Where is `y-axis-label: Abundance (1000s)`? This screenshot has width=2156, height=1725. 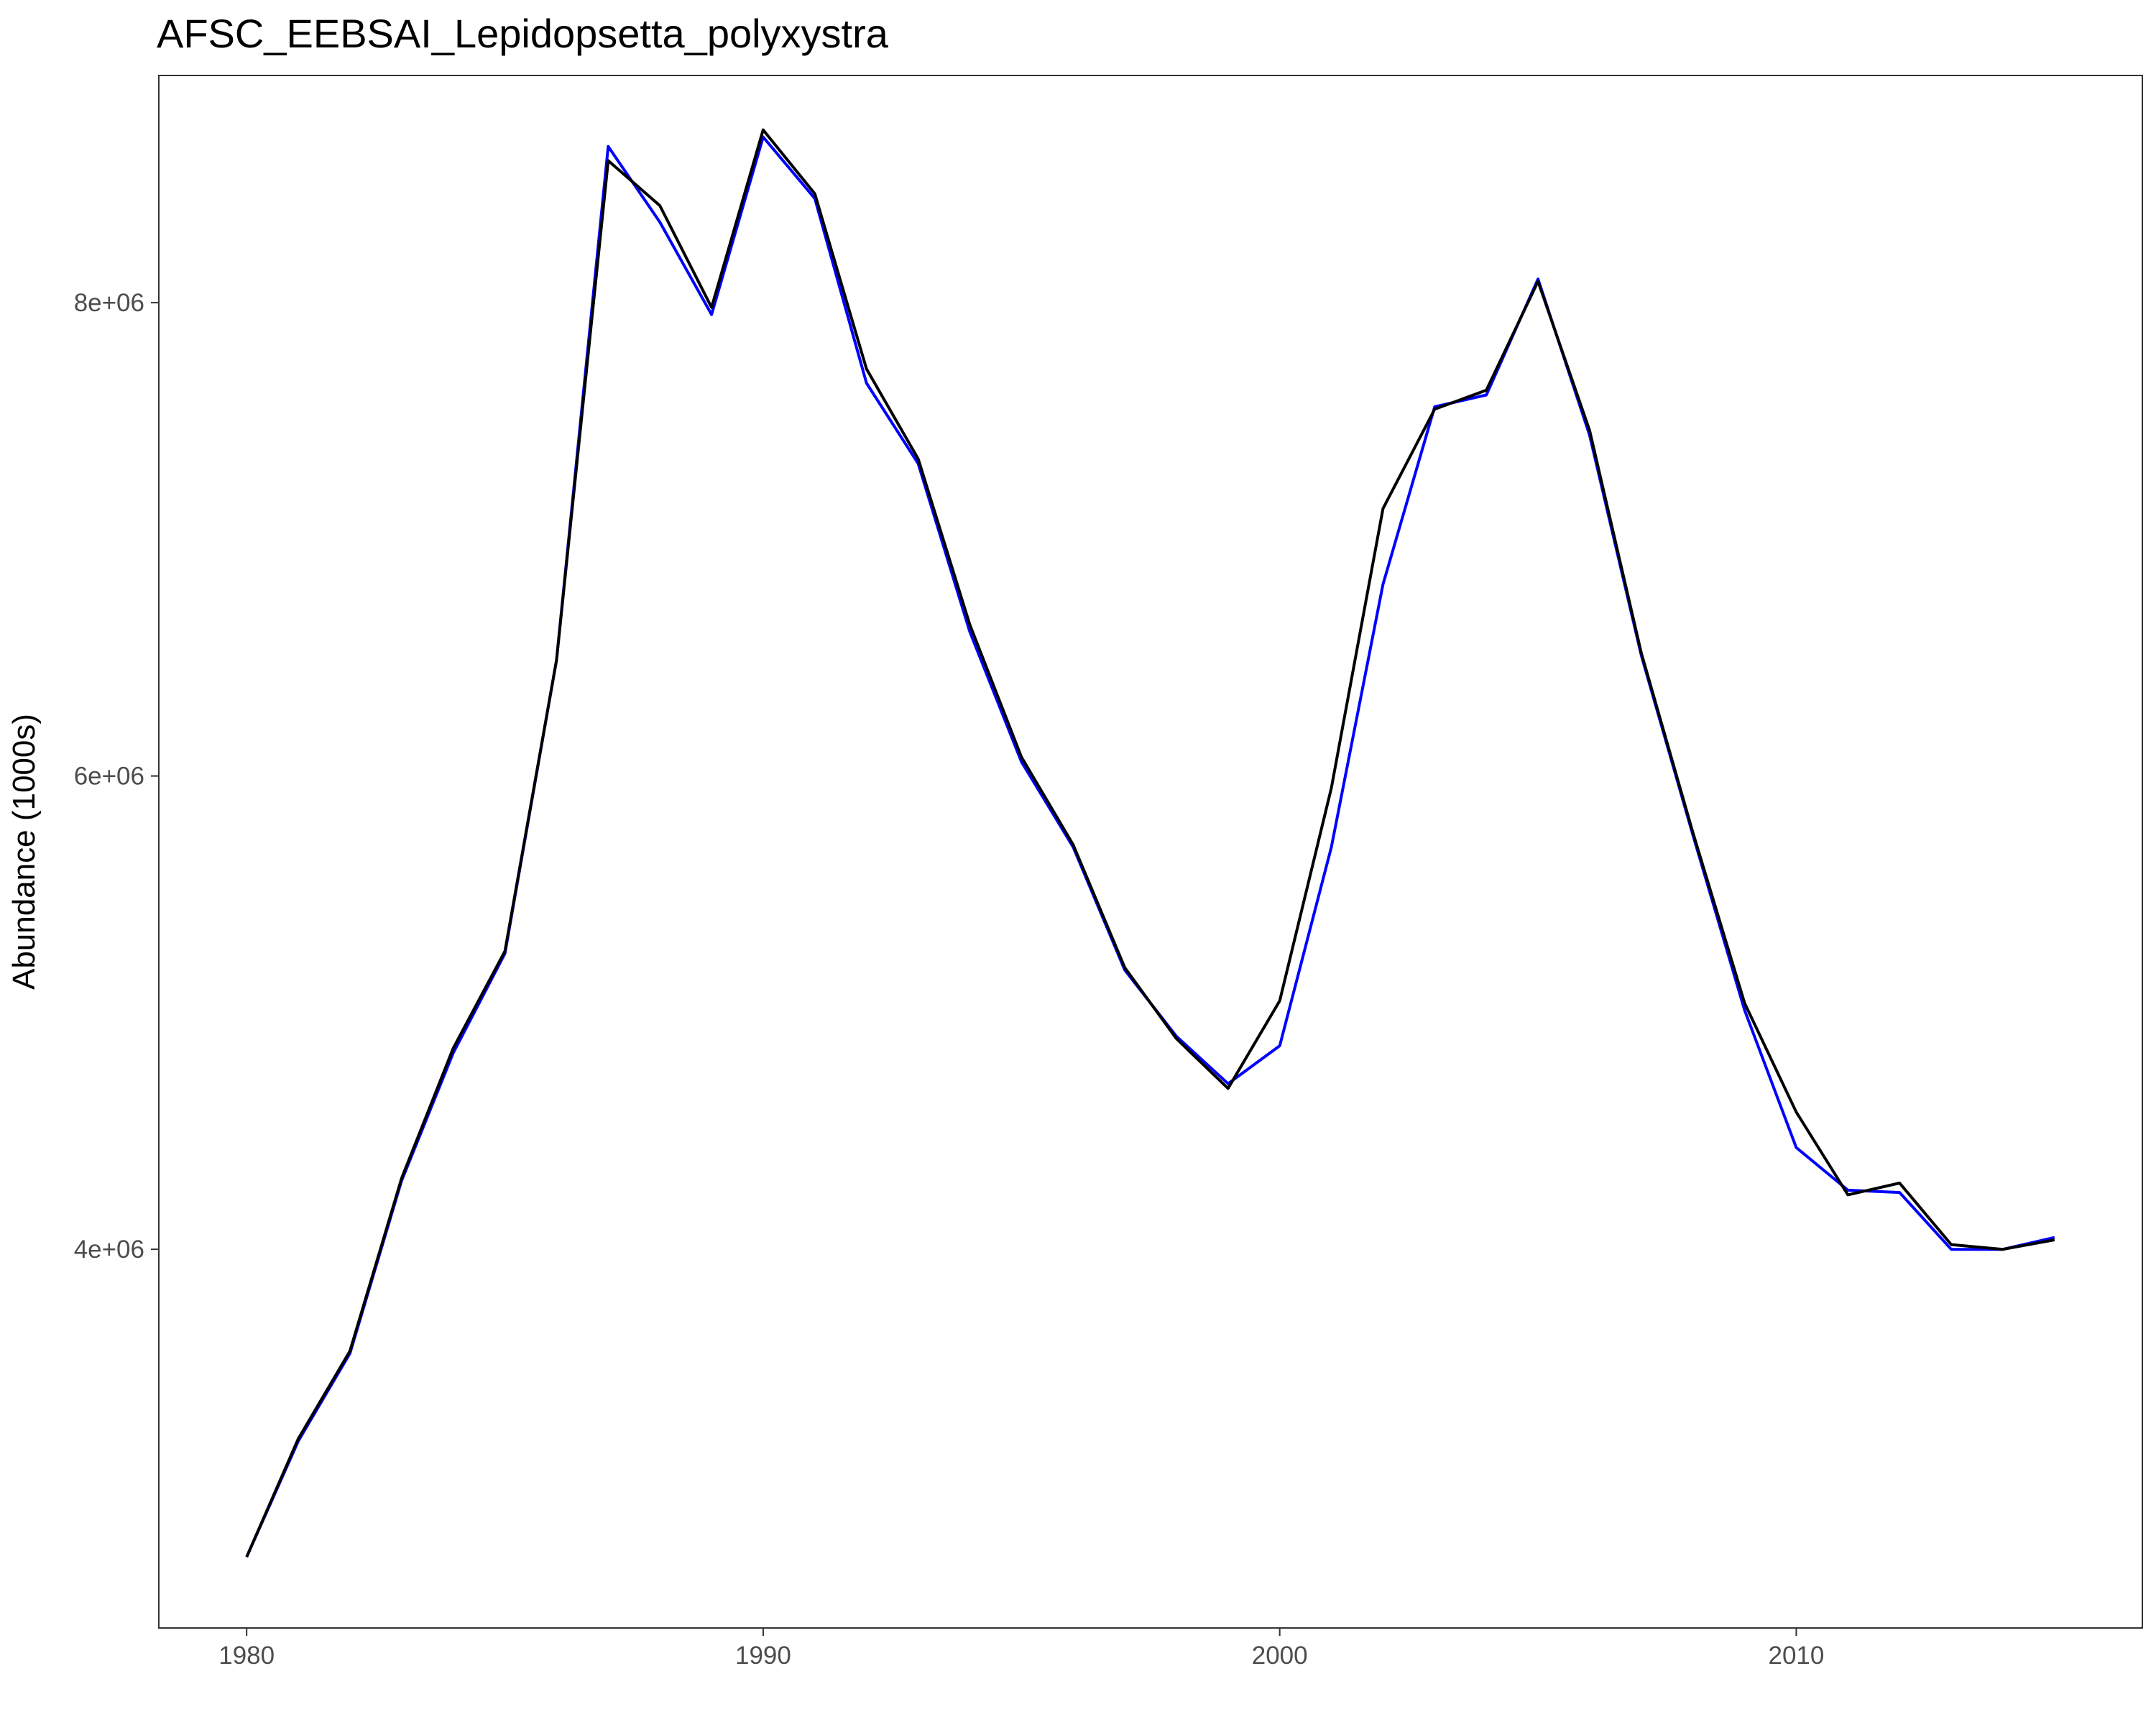
y-axis-label: Abundance (1000s) is located at coordinates (24, 852).